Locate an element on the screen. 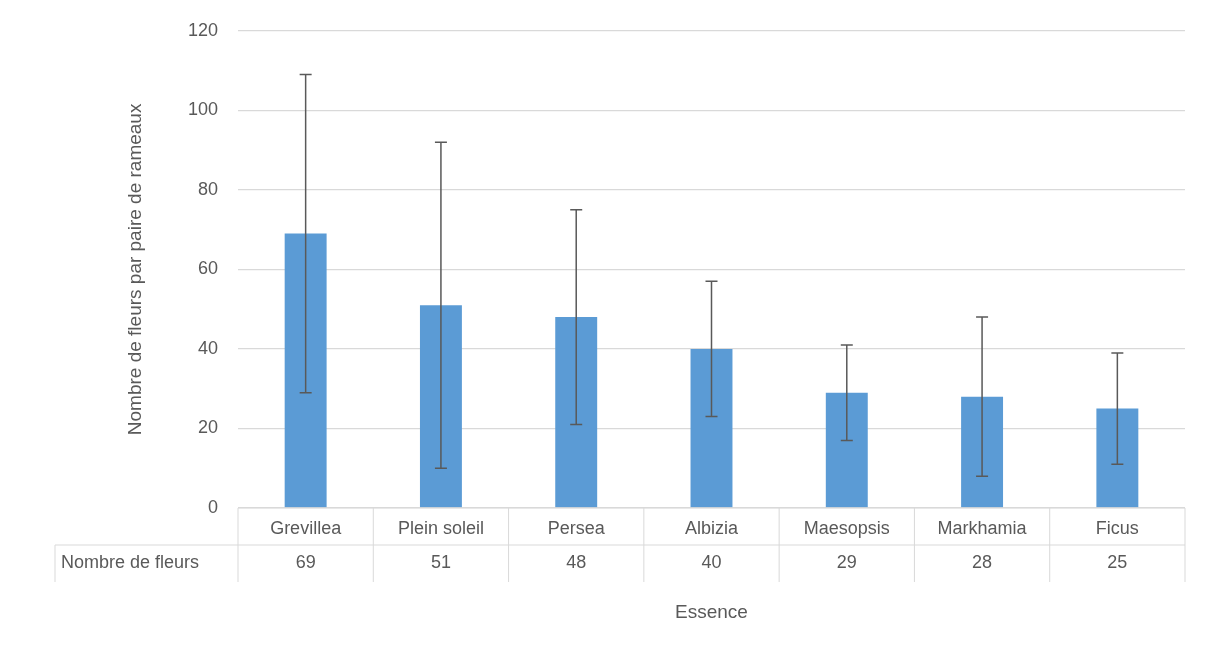  x-tick-label: Persea is located at coordinates (576, 527).